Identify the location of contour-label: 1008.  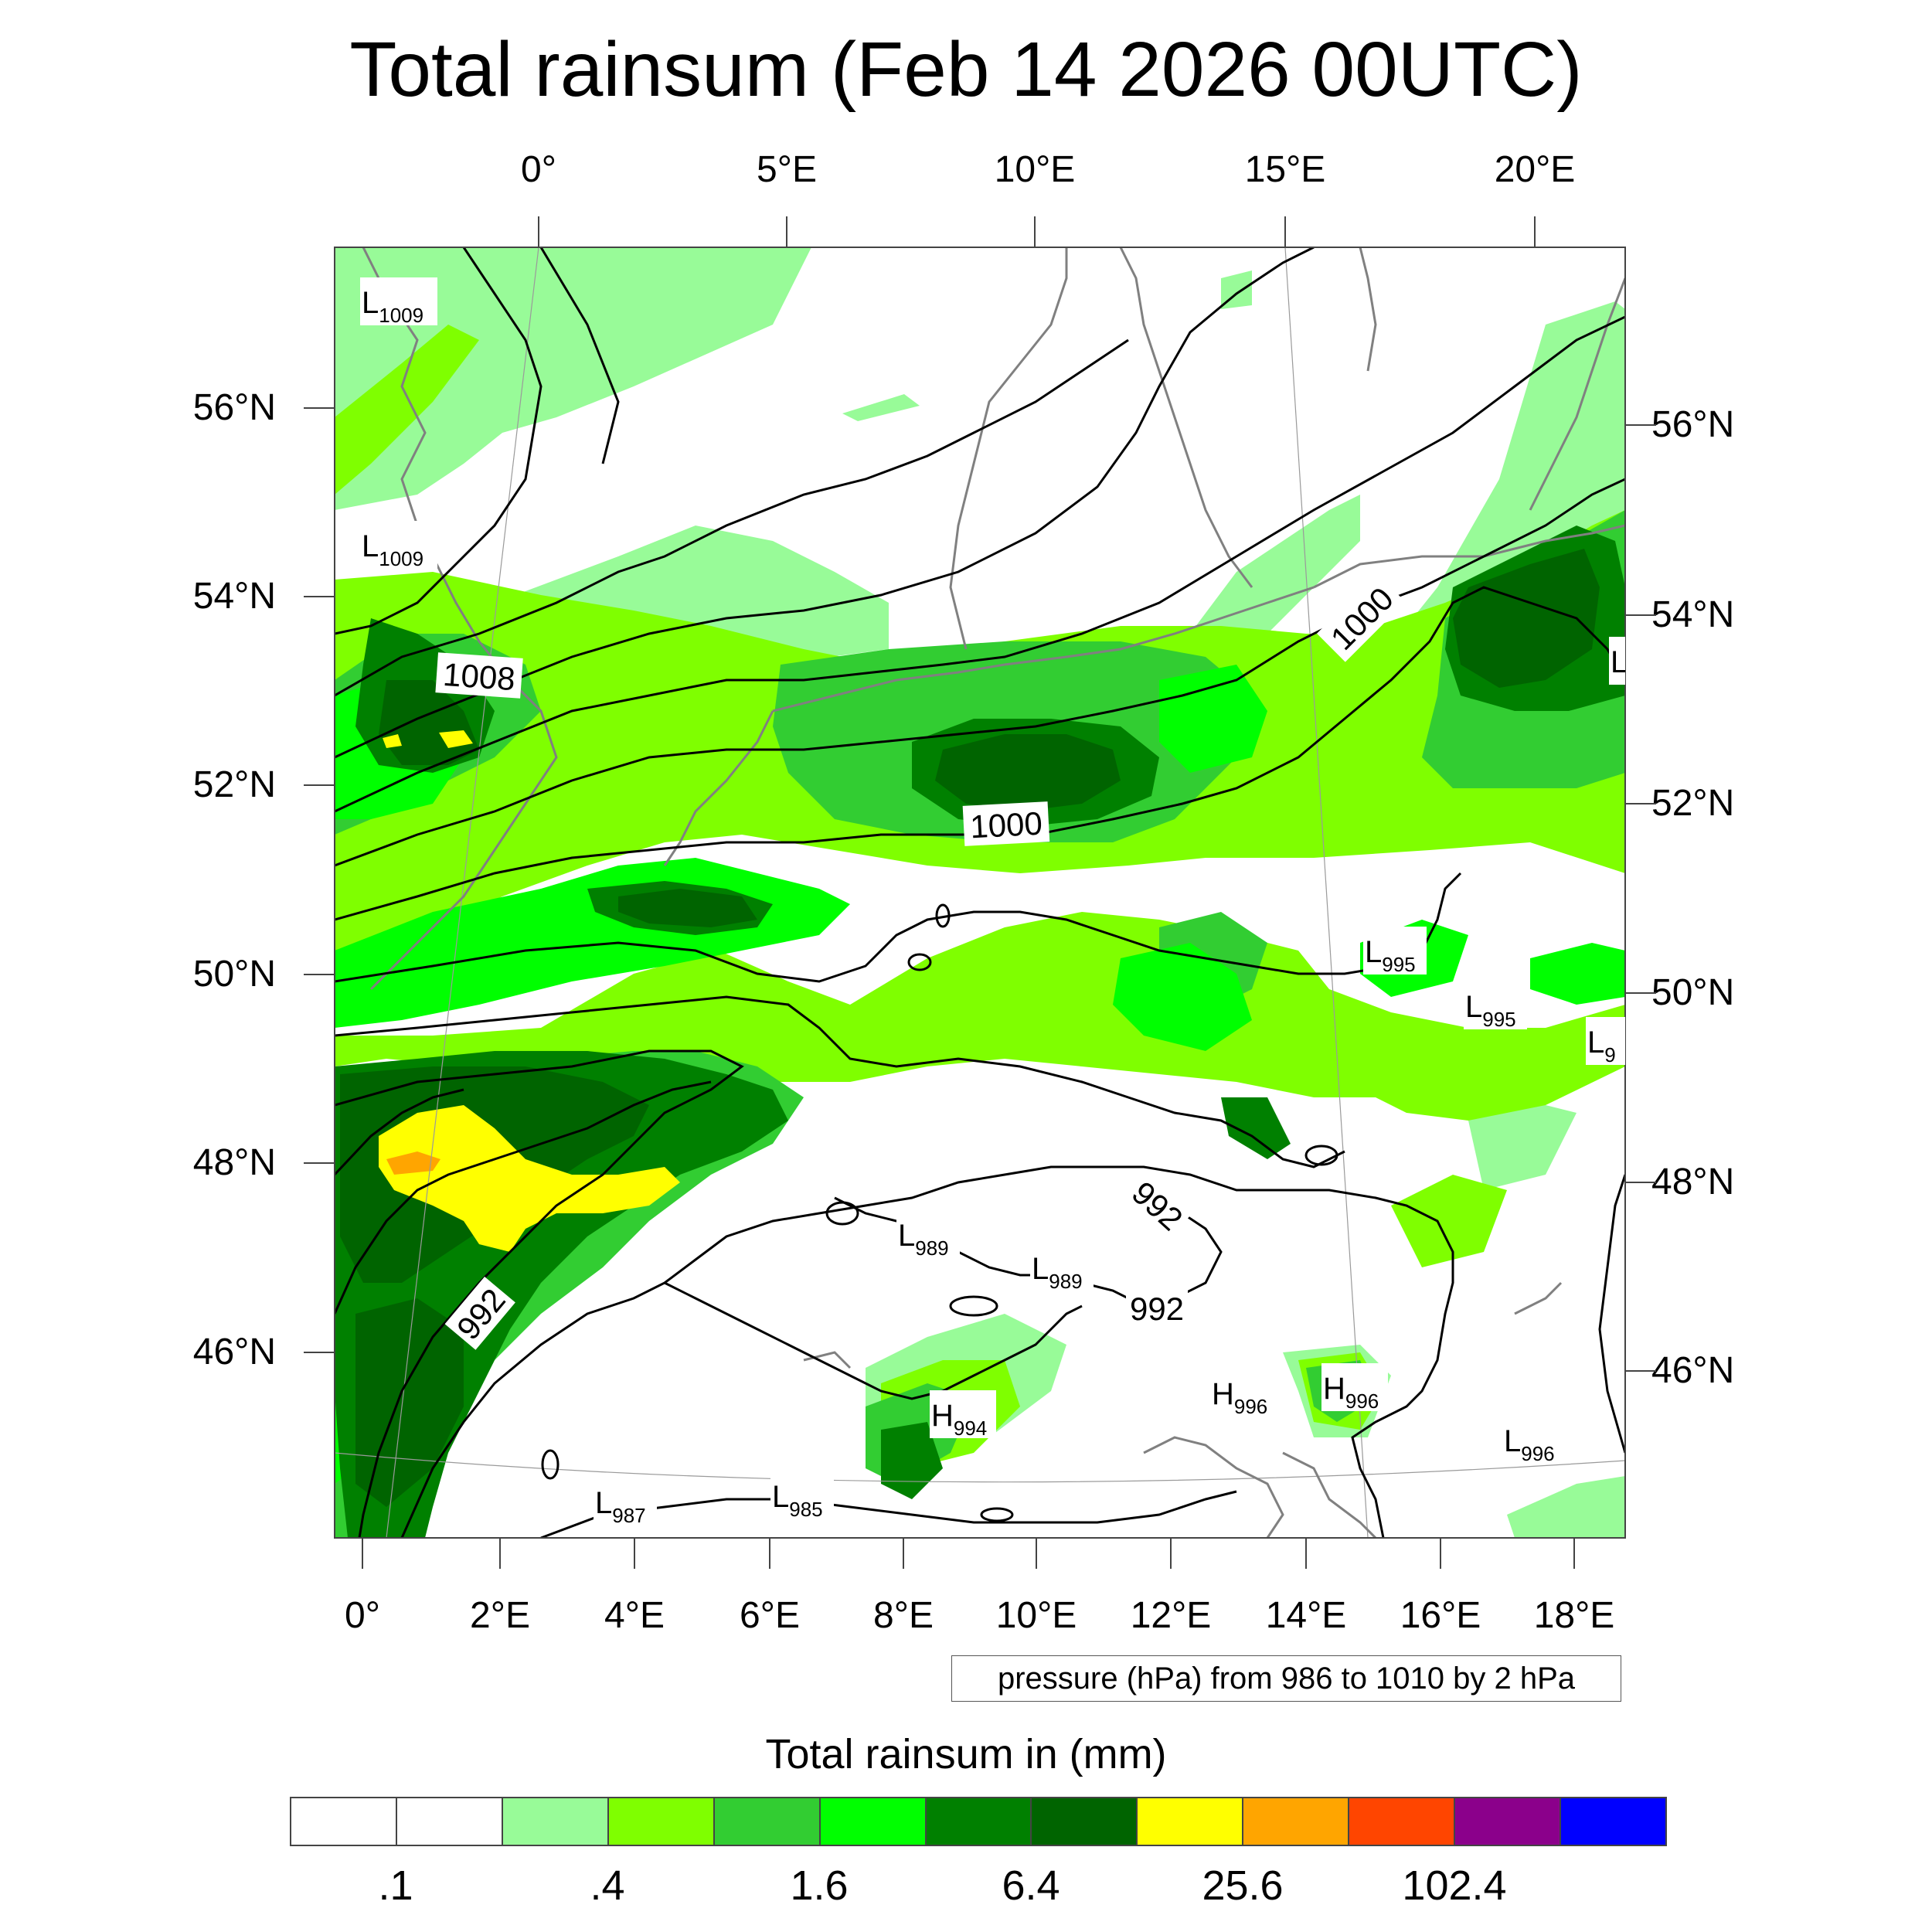
(479, 677).